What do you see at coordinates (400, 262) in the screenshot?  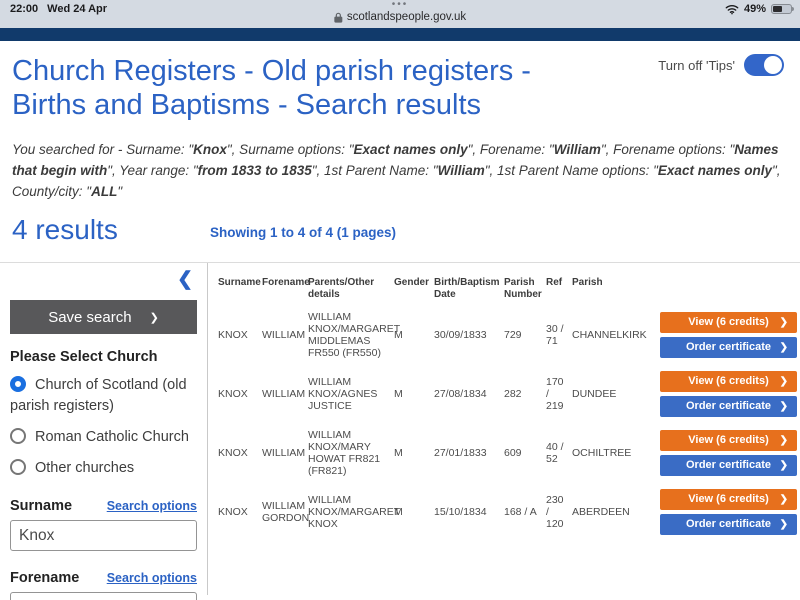 I see `divider` at bounding box center [400, 262].